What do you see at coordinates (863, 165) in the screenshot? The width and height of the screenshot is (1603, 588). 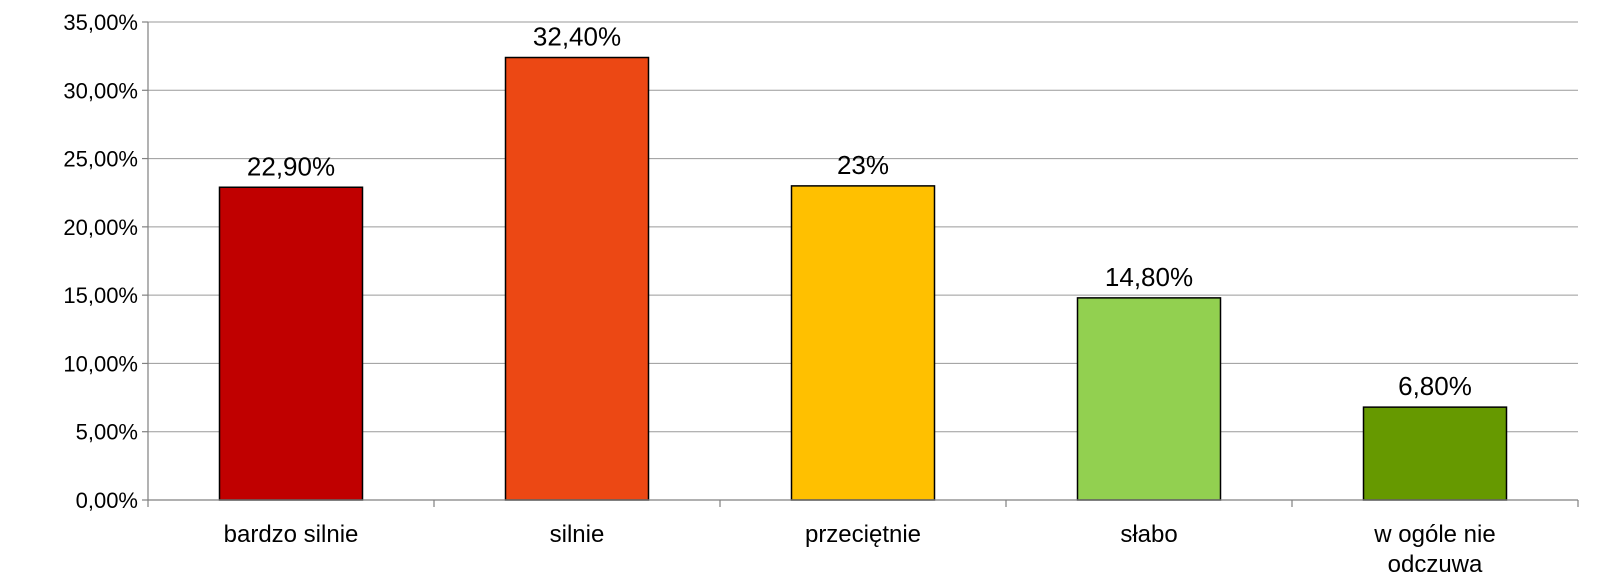 I see `data-label: 23%` at bounding box center [863, 165].